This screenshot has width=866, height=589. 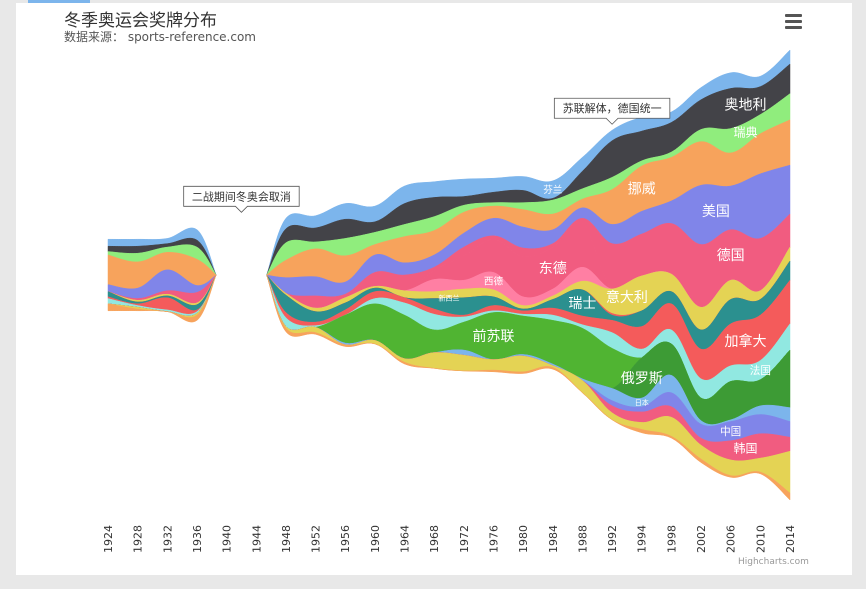 What do you see at coordinates (642, 539) in the screenshot?
I see `x-tick-label-1994: 1994` at bounding box center [642, 539].